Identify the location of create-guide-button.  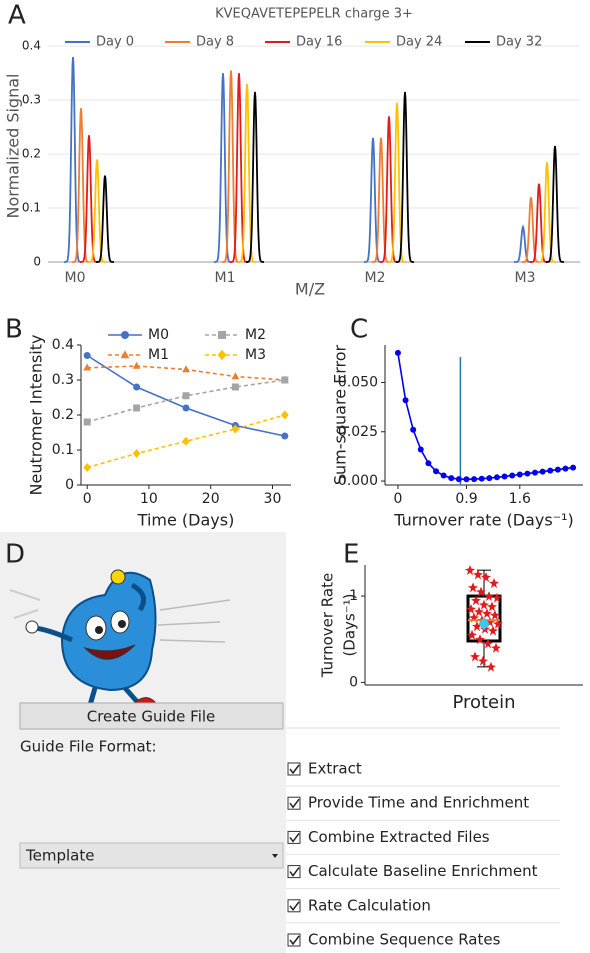
(151, 716).